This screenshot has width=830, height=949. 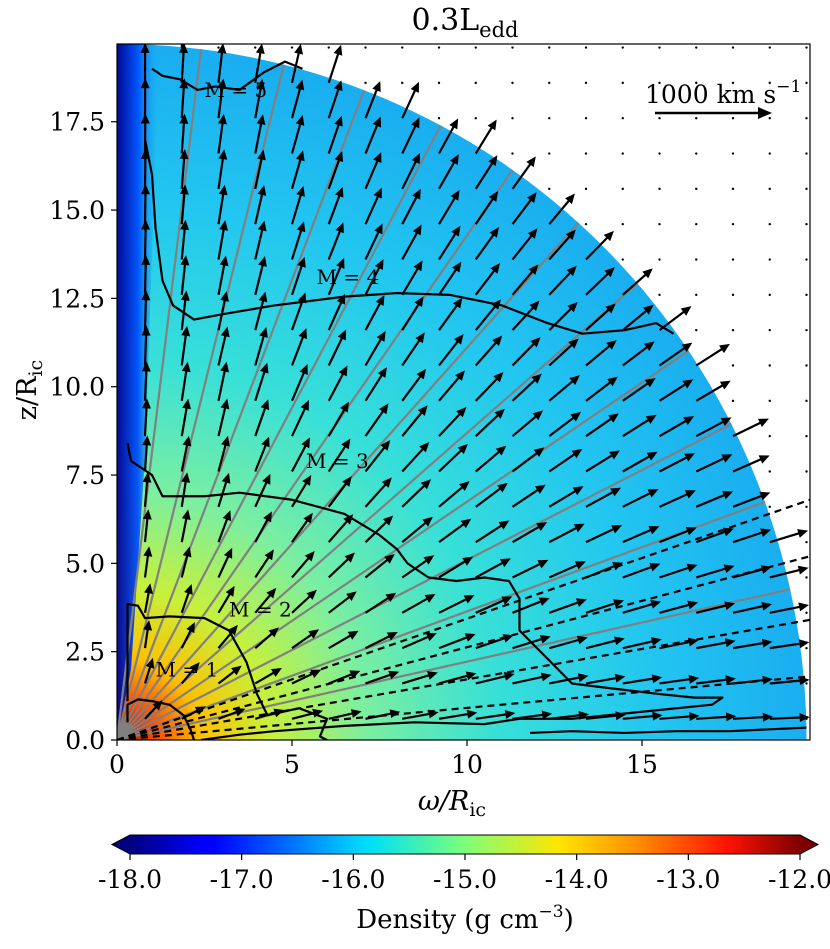 I want to click on y-tick-label-0: 0.0, so click(x=85, y=740).